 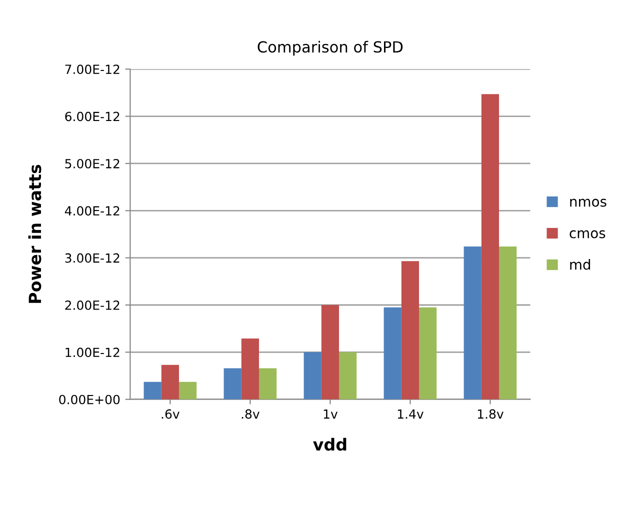 What do you see at coordinates (588, 202) in the screenshot?
I see `legend-label: nmos` at bounding box center [588, 202].